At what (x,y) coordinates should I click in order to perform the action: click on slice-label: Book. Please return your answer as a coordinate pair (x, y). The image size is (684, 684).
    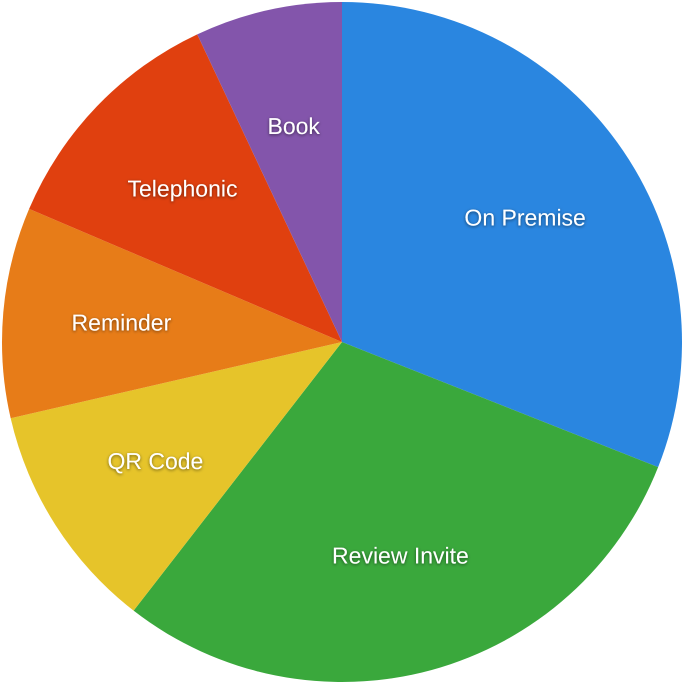
    Looking at the image, I should click on (293, 125).